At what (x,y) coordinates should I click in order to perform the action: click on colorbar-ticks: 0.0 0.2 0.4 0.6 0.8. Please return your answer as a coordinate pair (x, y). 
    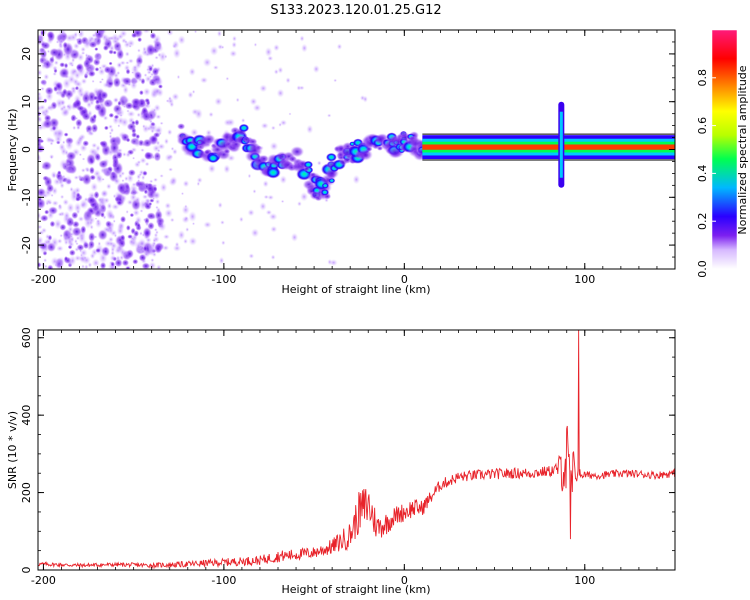
    Looking at the image, I should click on (706, 173).